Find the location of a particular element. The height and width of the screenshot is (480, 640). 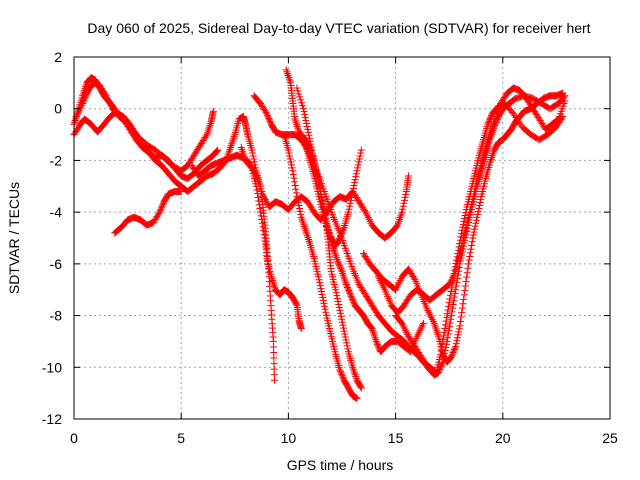

x-tick-label: 20 is located at coordinates (503, 438).